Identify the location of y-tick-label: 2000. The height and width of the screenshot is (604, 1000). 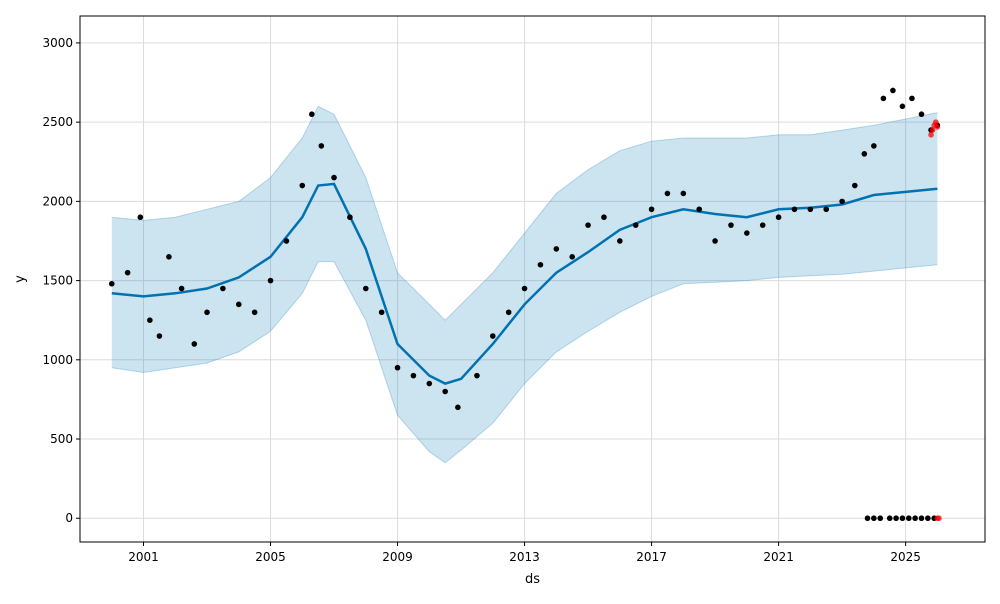
(57, 201).